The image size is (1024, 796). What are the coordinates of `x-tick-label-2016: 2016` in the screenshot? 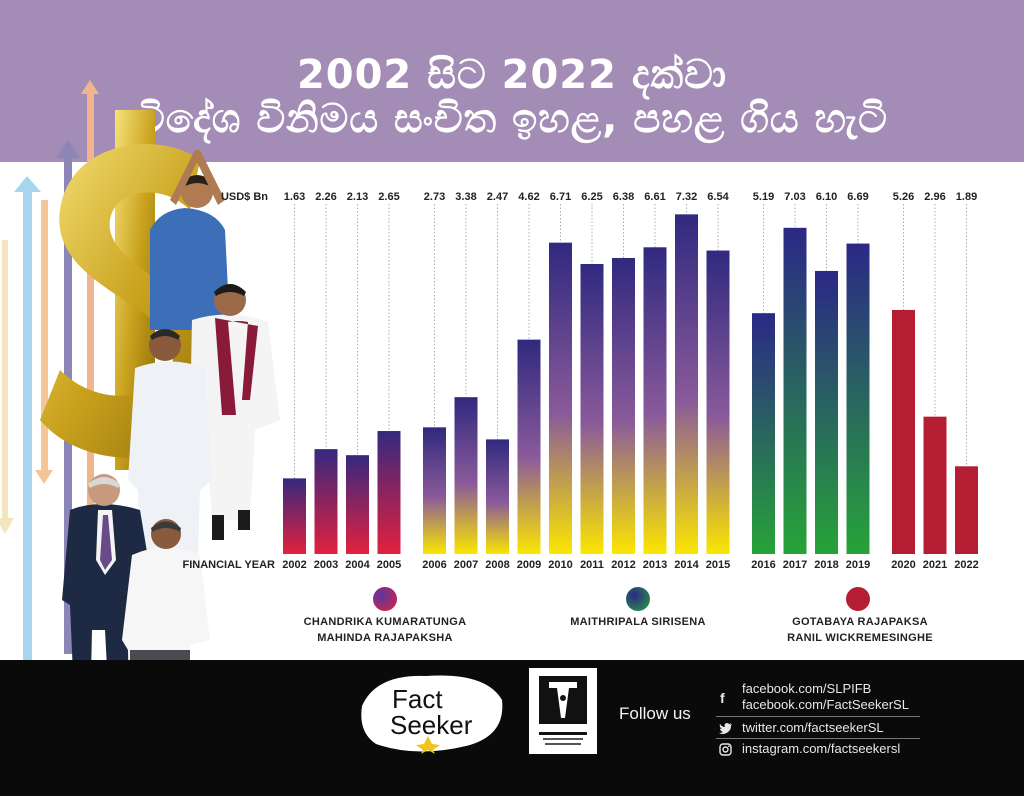 It's located at (763, 565).